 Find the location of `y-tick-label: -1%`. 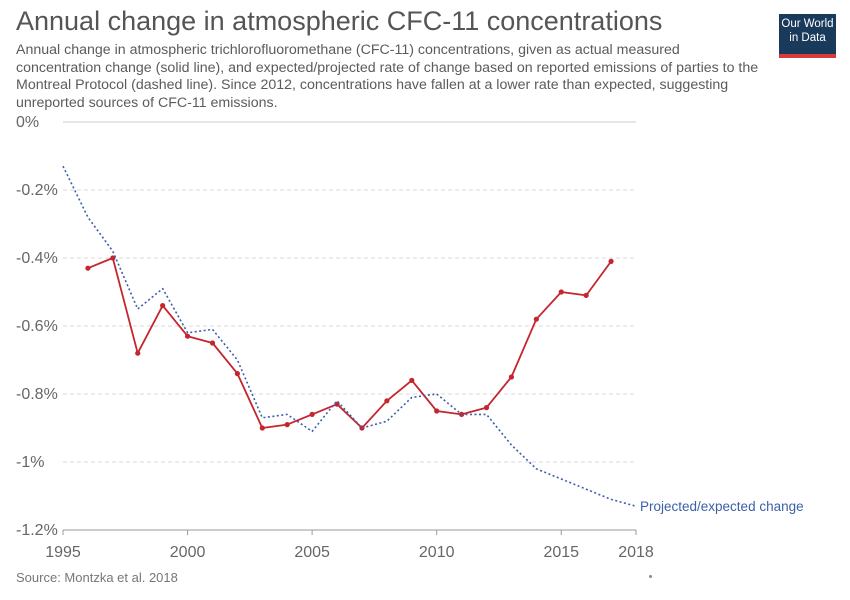

y-tick-label: -1% is located at coordinates (30, 462).